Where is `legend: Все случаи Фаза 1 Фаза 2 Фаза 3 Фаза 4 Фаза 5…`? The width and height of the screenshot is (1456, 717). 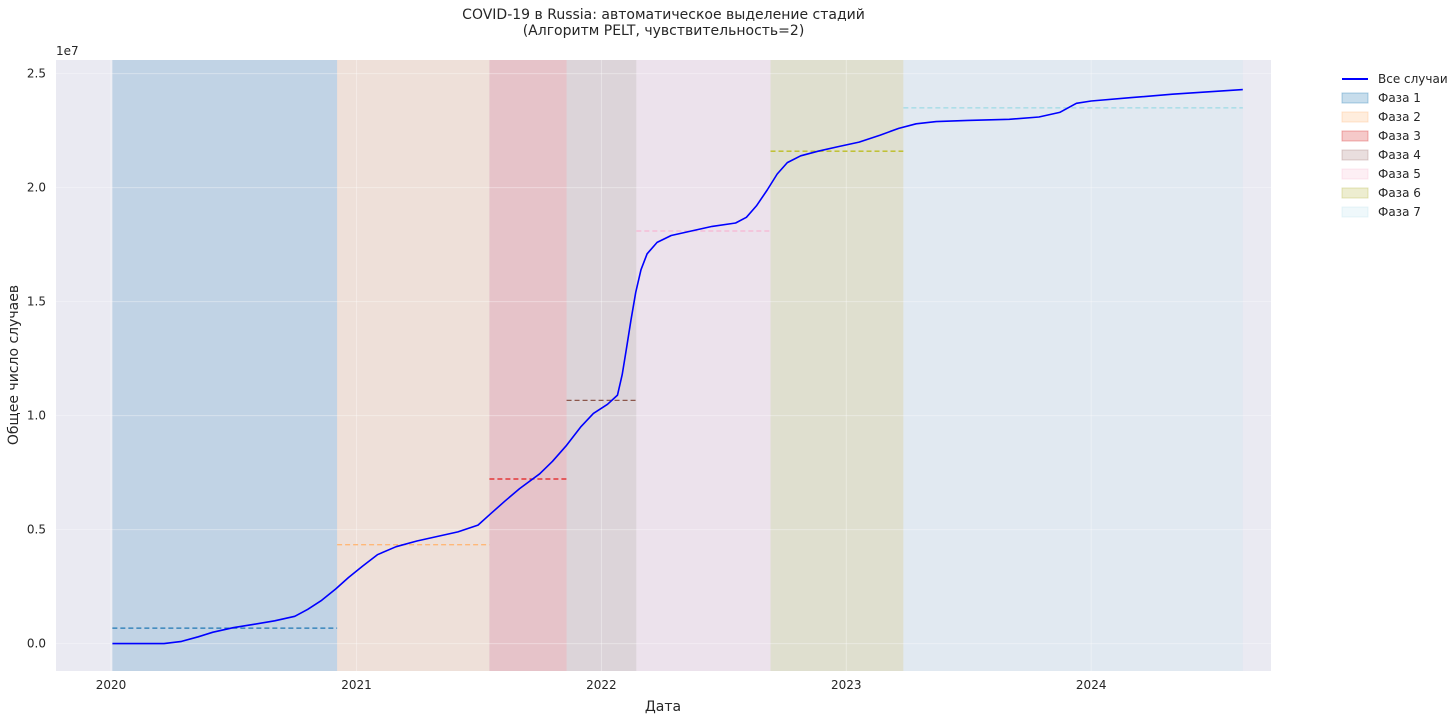 legend: Все случаи Фаза 1 Фаза 2 Фаза 3 Фаза 4 Фаза 5… is located at coordinates (1394, 145).